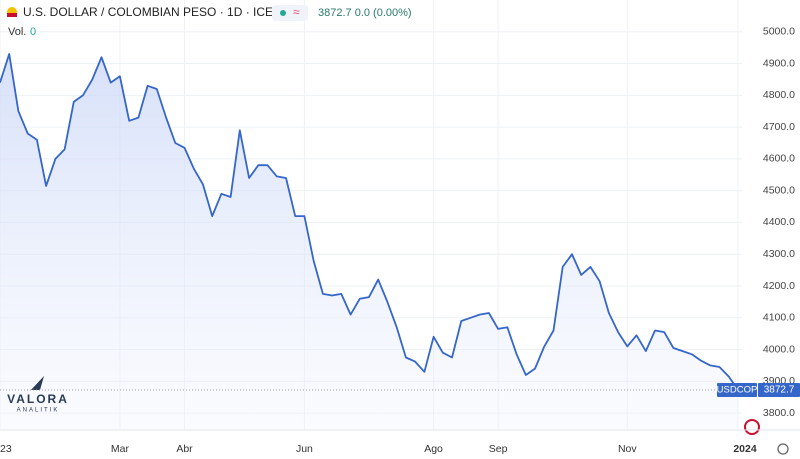 The image size is (800, 459). What do you see at coordinates (296, 12) in the screenshot?
I see `status-icon: ≈` at bounding box center [296, 12].